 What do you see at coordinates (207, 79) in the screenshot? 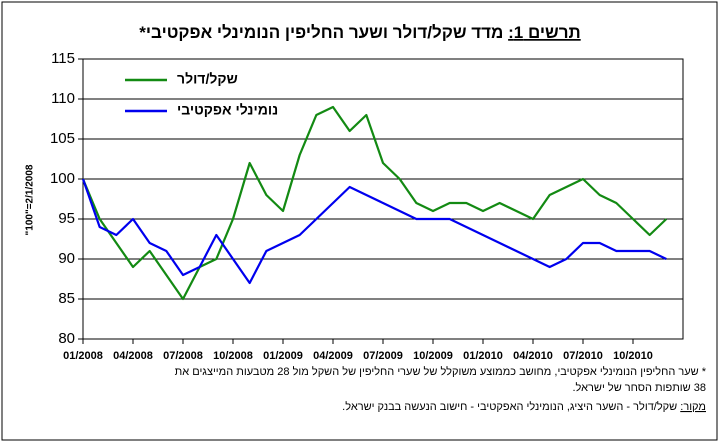
I see `legend-label: שקל/דולר` at bounding box center [207, 79].